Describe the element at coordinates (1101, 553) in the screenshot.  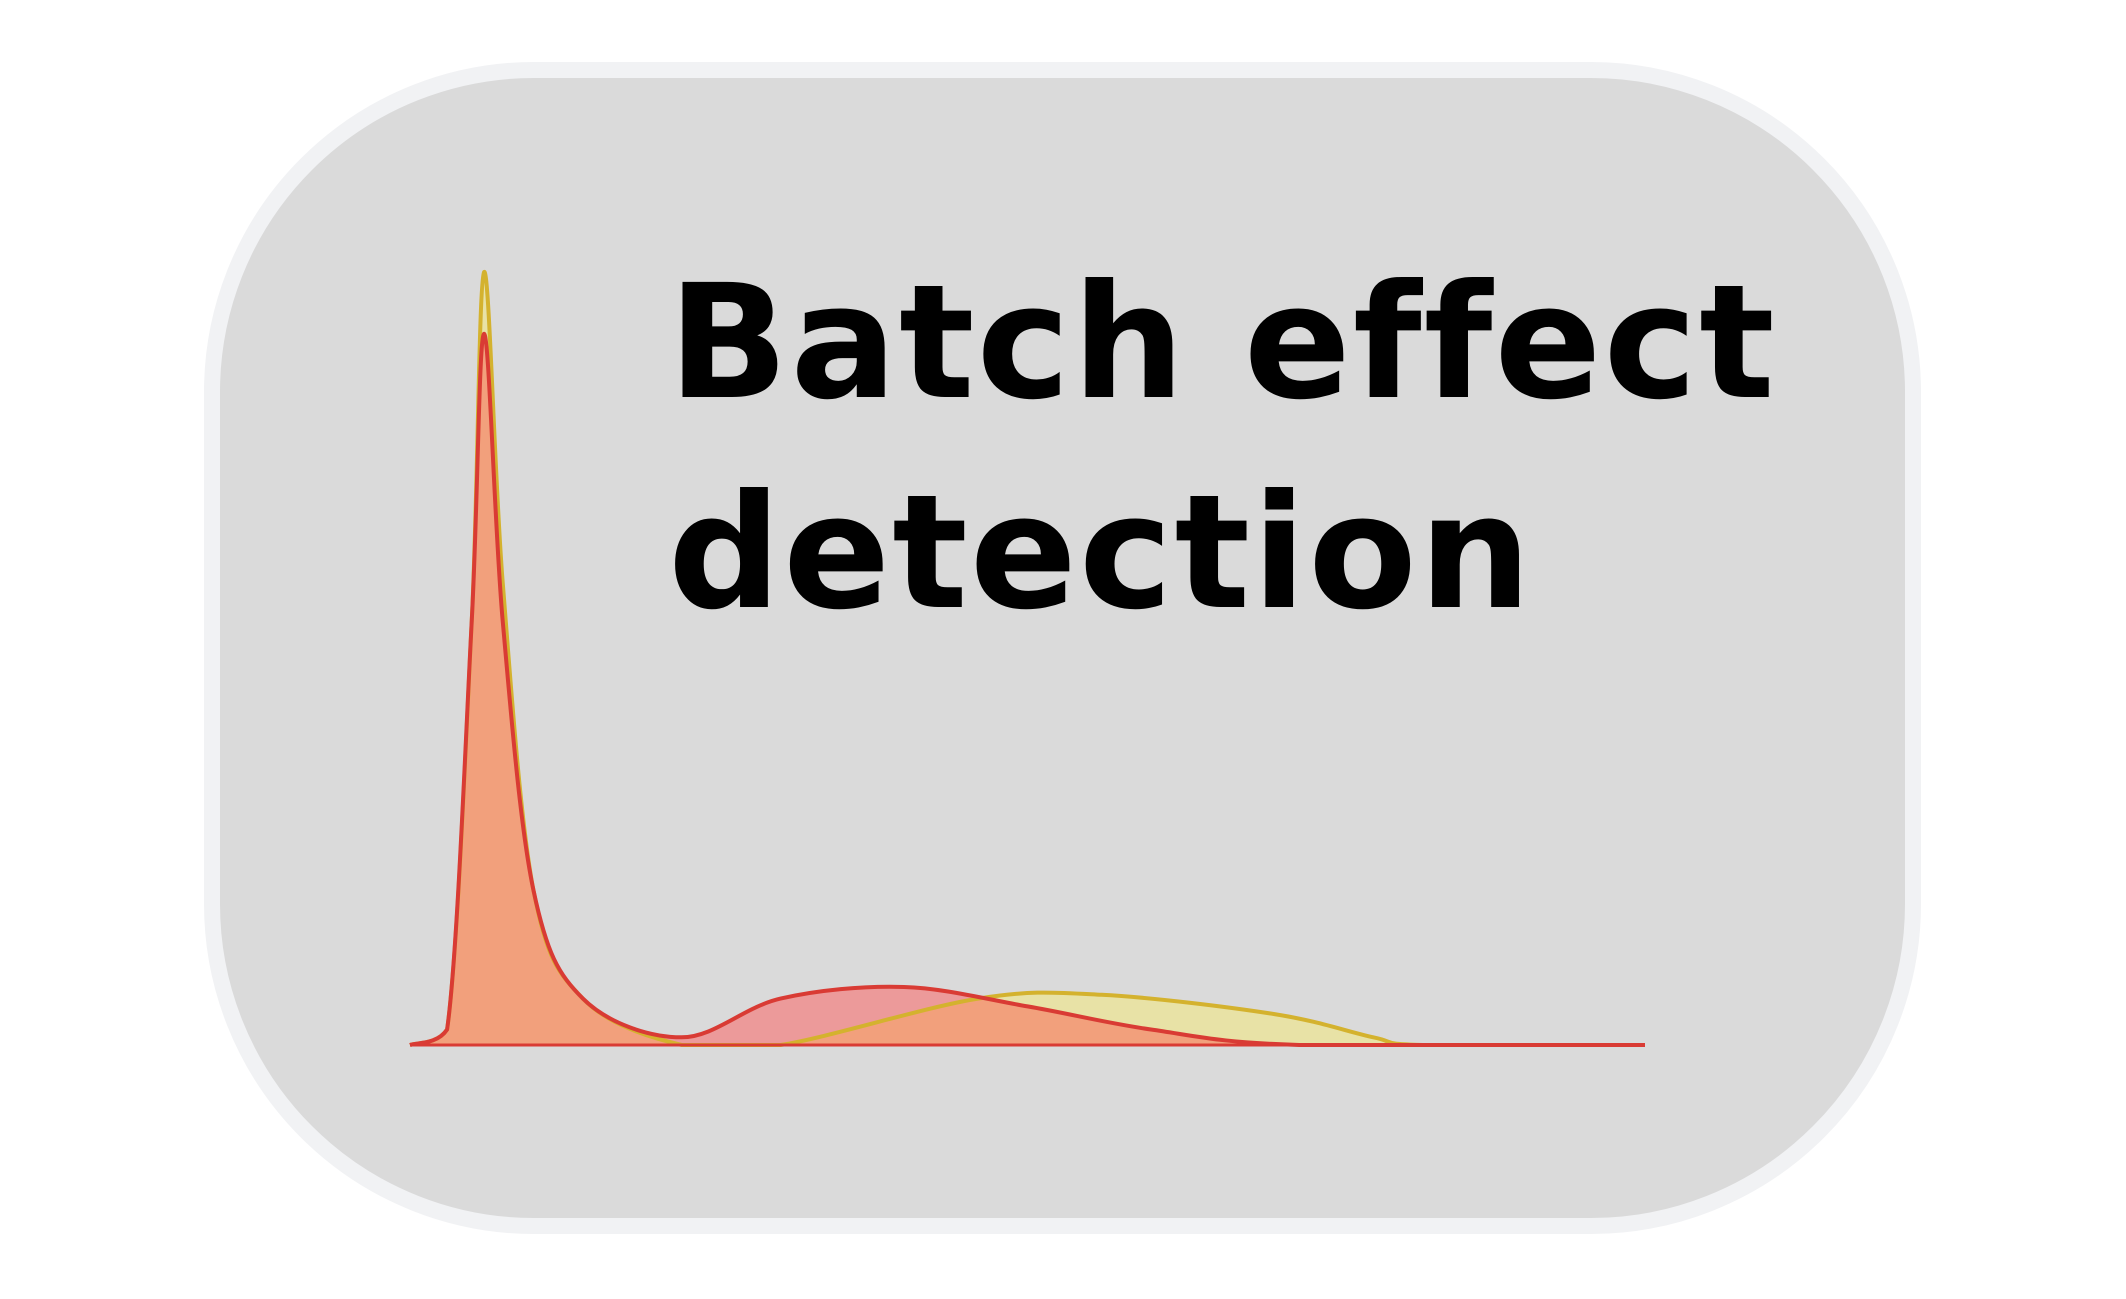
I see `title-line-2: detection` at that location.